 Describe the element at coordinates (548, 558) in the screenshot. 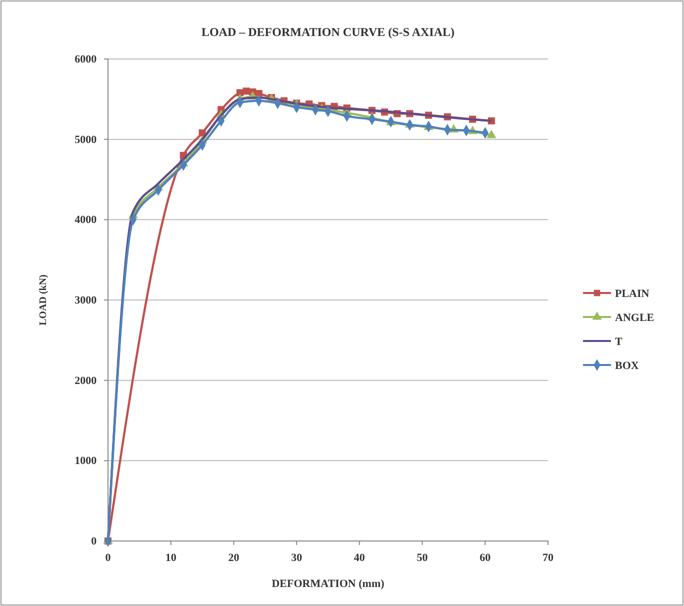

I see `x-tick-label: 70` at that location.